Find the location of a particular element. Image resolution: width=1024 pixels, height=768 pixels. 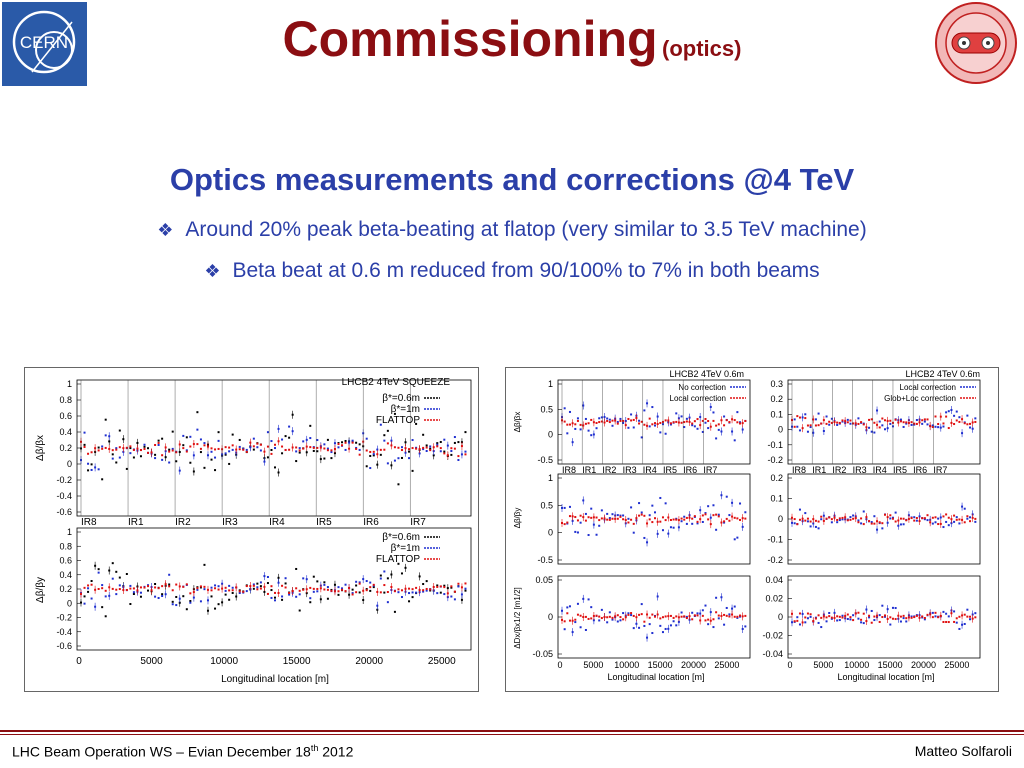

y-tick-label: 0.8 is located at coordinates (65, 546).